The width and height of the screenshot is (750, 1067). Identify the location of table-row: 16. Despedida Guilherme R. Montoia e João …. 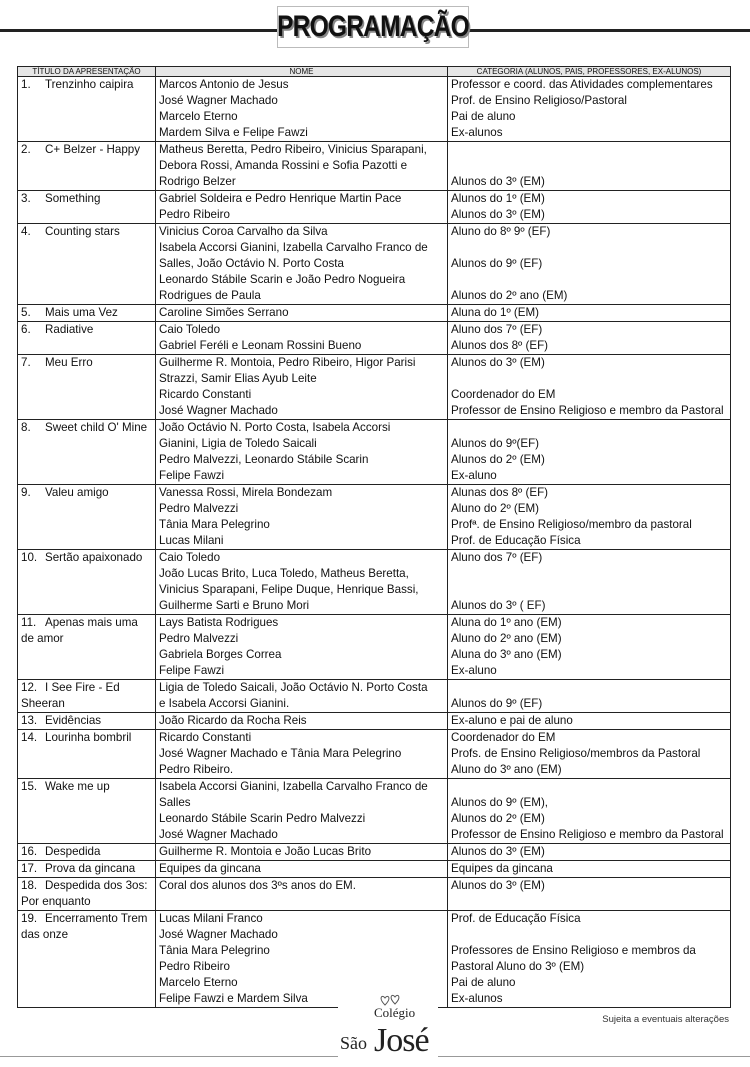
(374, 852).